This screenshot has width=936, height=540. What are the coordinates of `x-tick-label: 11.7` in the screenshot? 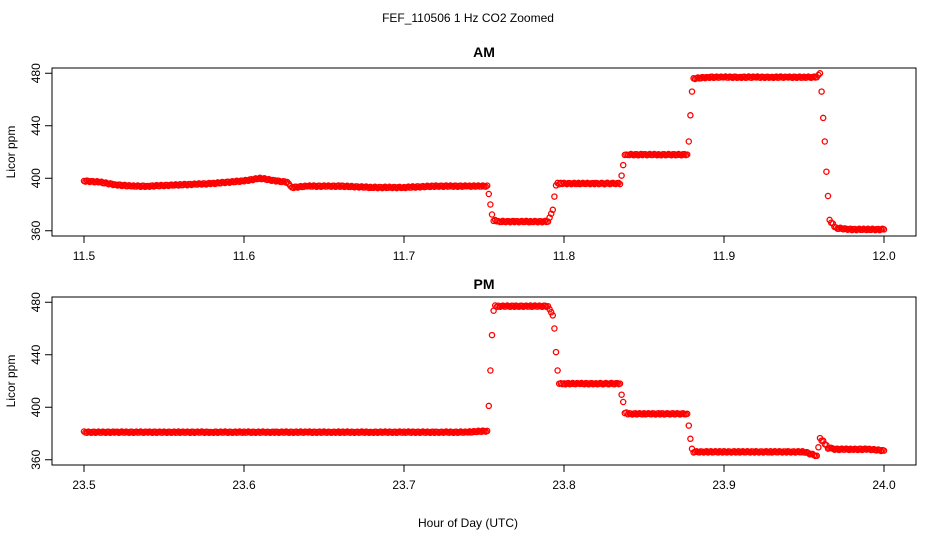 It's located at (404, 256).